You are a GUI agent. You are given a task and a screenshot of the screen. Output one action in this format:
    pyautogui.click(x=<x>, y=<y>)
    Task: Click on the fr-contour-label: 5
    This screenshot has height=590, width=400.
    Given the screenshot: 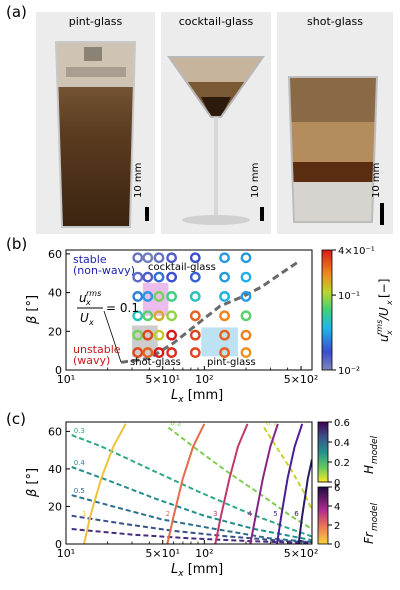 What is the action you would take?
    pyautogui.click(x=275, y=514)
    